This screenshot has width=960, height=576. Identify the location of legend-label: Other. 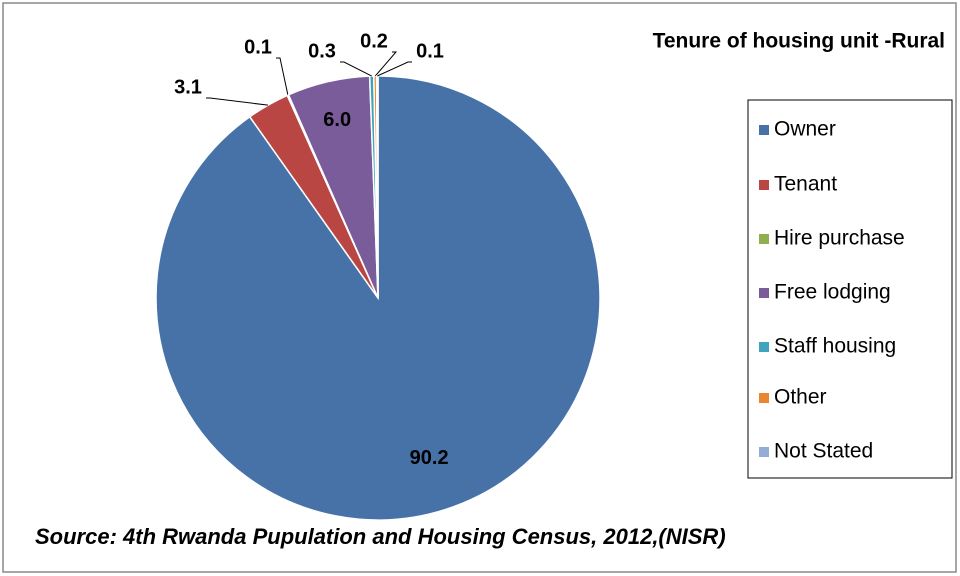
(800, 397).